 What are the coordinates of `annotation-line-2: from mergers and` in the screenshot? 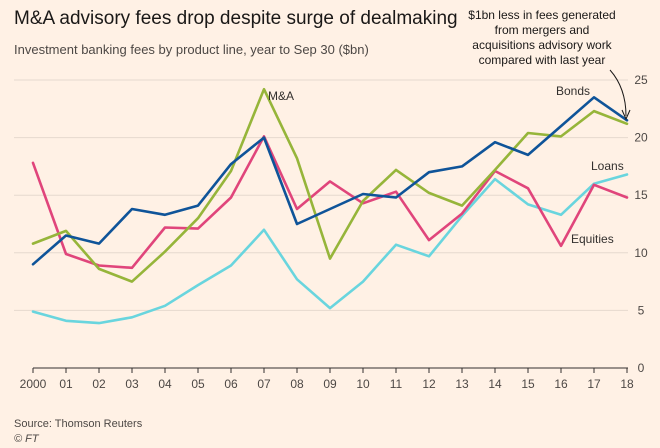 It's located at (542, 30).